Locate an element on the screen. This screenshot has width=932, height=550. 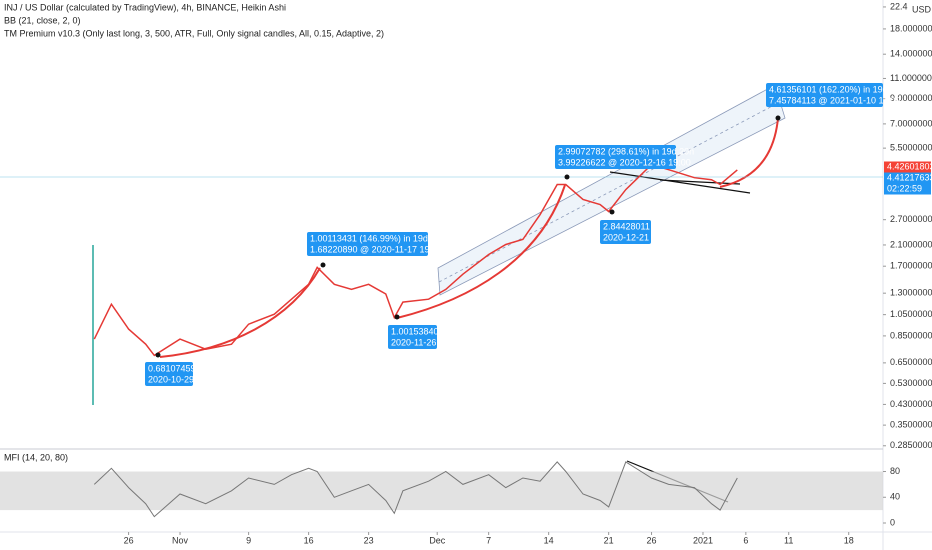
series-line is located at coordinates (415, 489).